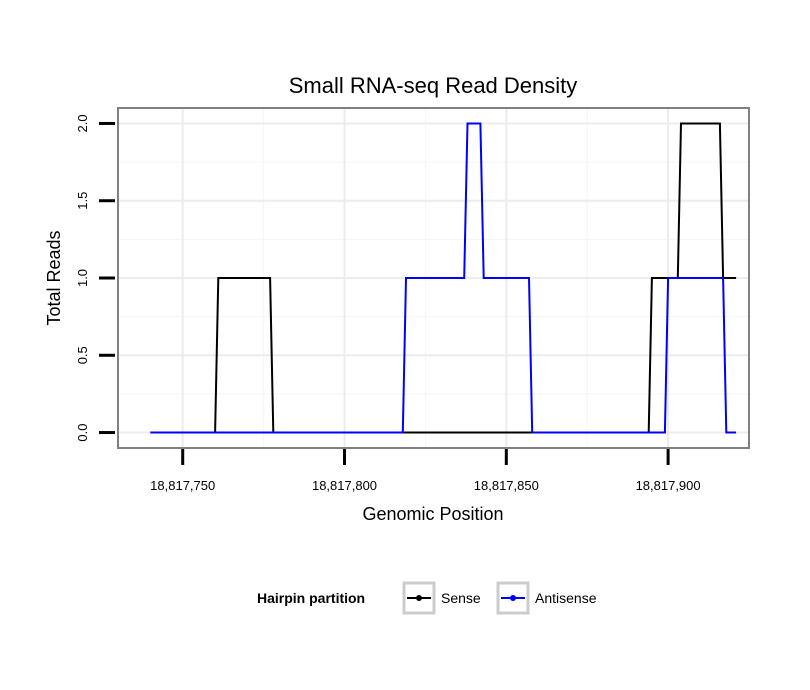  What do you see at coordinates (344, 485) in the screenshot?
I see `x-tick-label: 18,817,800` at bounding box center [344, 485].